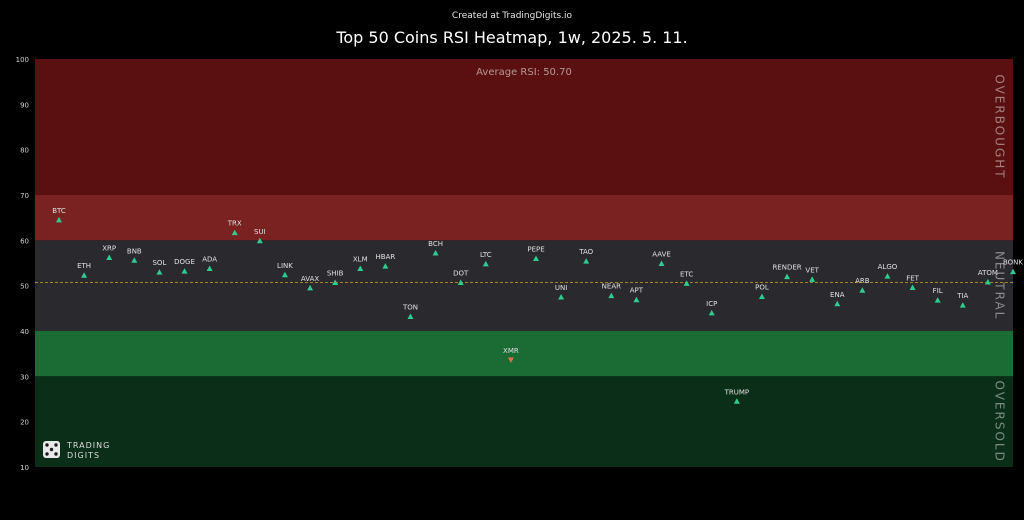 The height and width of the screenshot is (520, 1024). Describe the element at coordinates (912, 287) in the screenshot. I see `point-marker-fet` at that location.